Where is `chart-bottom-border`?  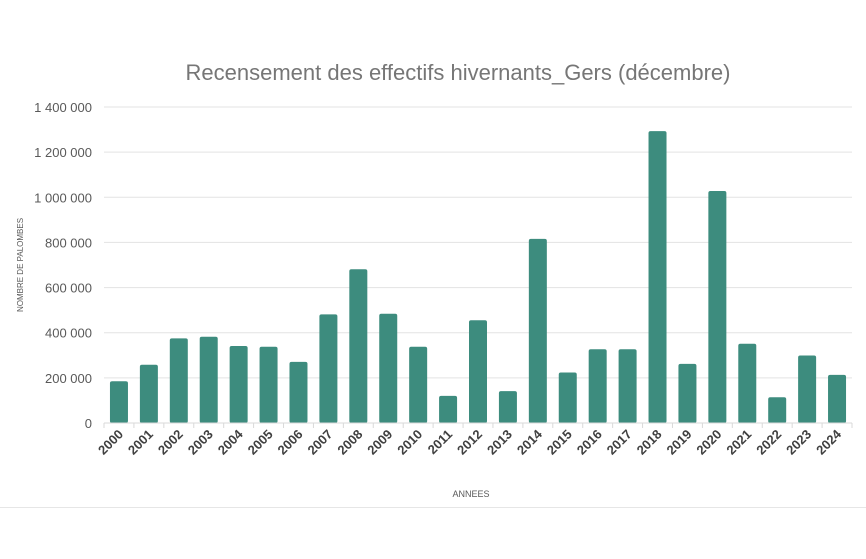 chart-bottom-border is located at coordinates (433, 507).